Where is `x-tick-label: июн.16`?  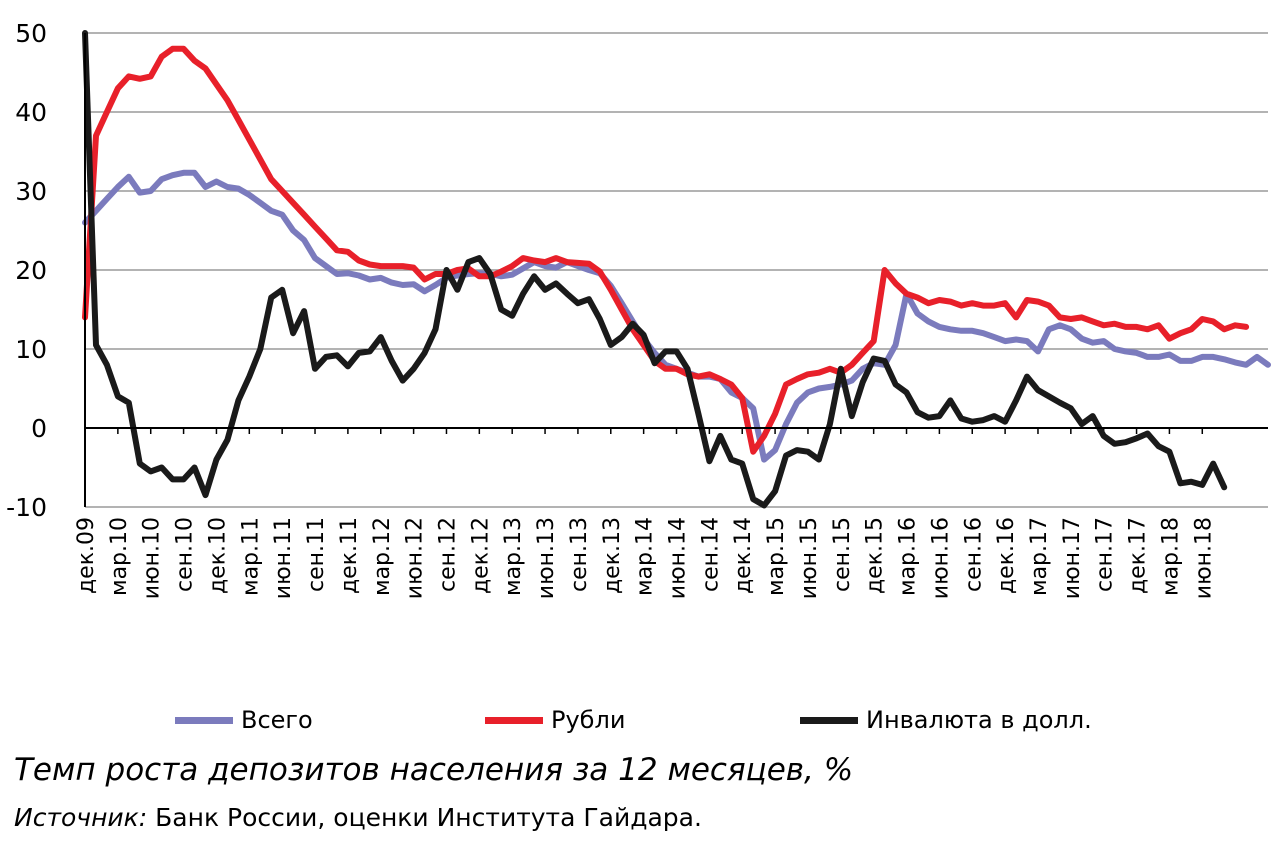 x-tick-label: июн.16 is located at coordinates (940, 558).